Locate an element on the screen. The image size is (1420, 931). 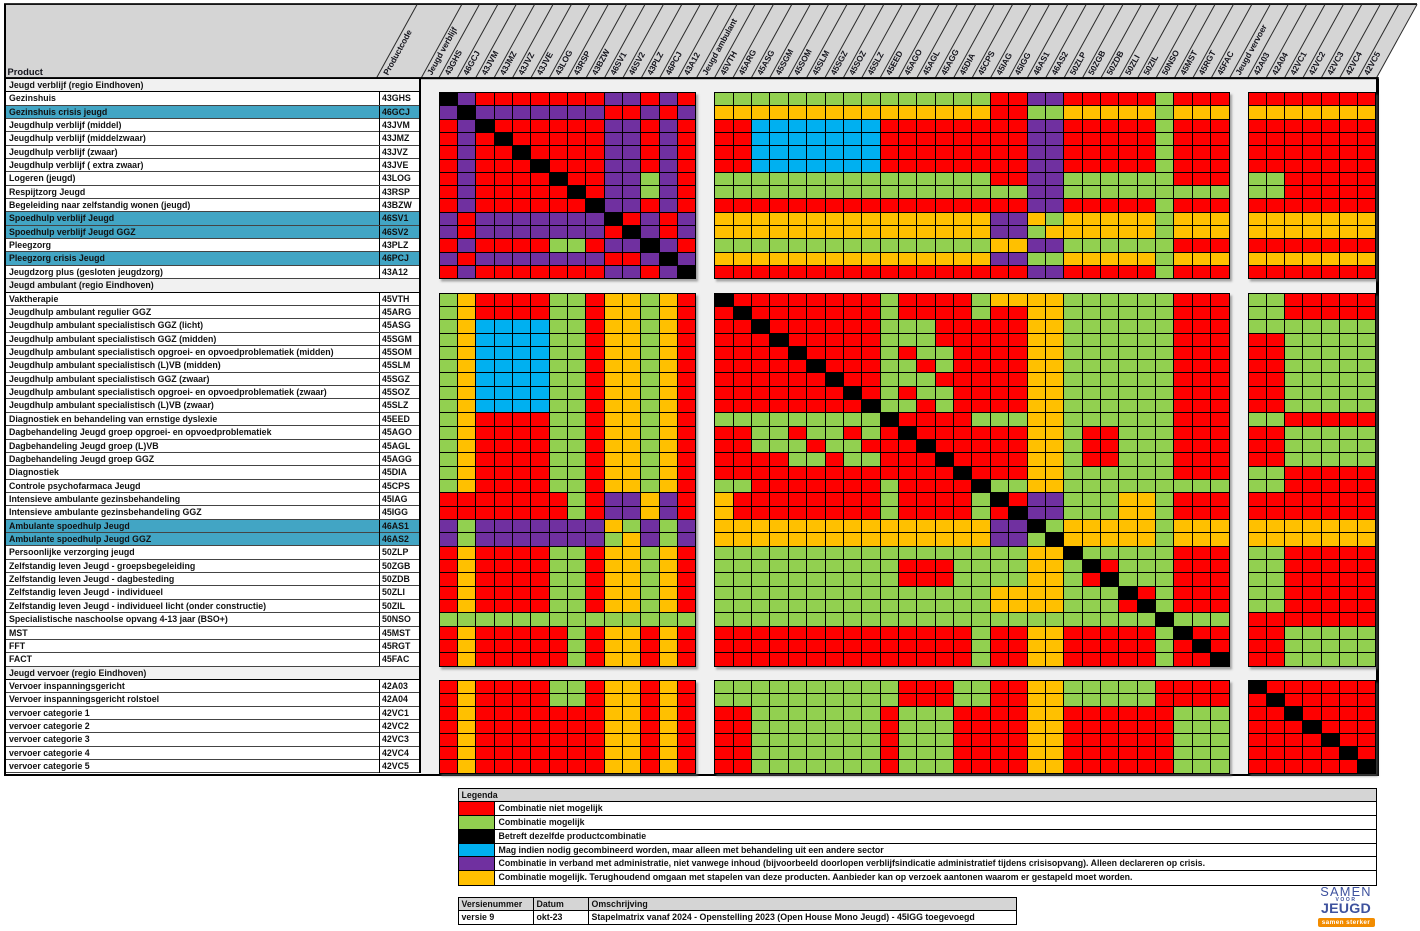
svg-text: Product is located at coordinates (25, 71).